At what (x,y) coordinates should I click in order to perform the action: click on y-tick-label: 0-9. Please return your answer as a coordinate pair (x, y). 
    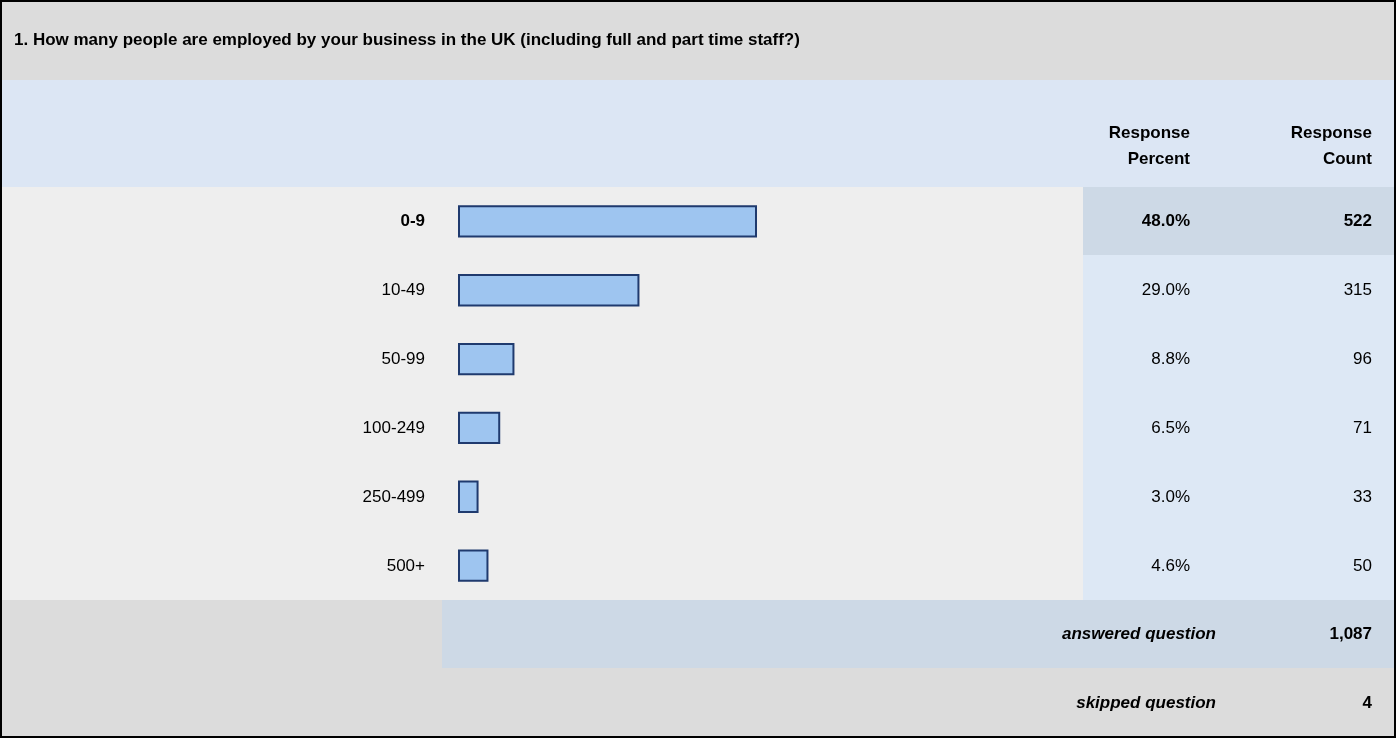
    Looking at the image, I should click on (412, 221).